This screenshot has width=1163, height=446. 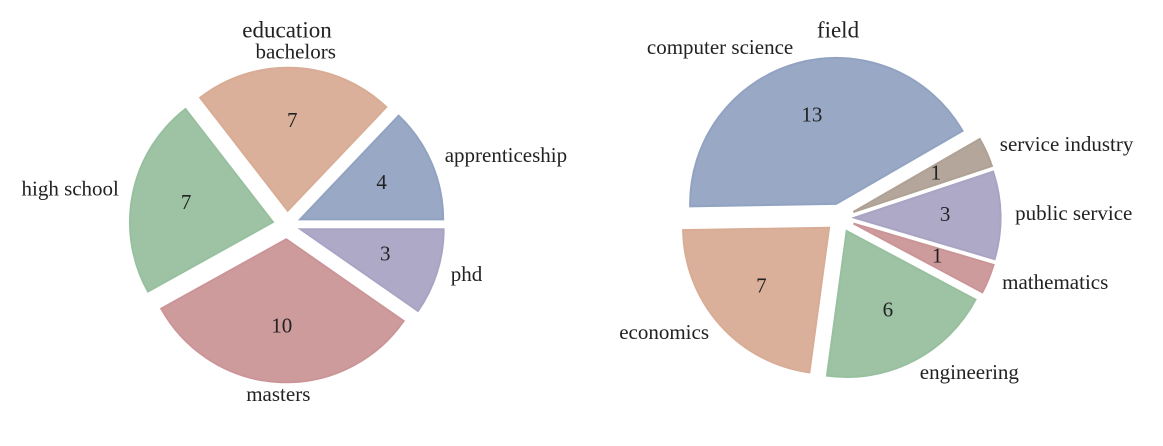 I want to click on category-label: mathematics, so click(x=1055, y=282).